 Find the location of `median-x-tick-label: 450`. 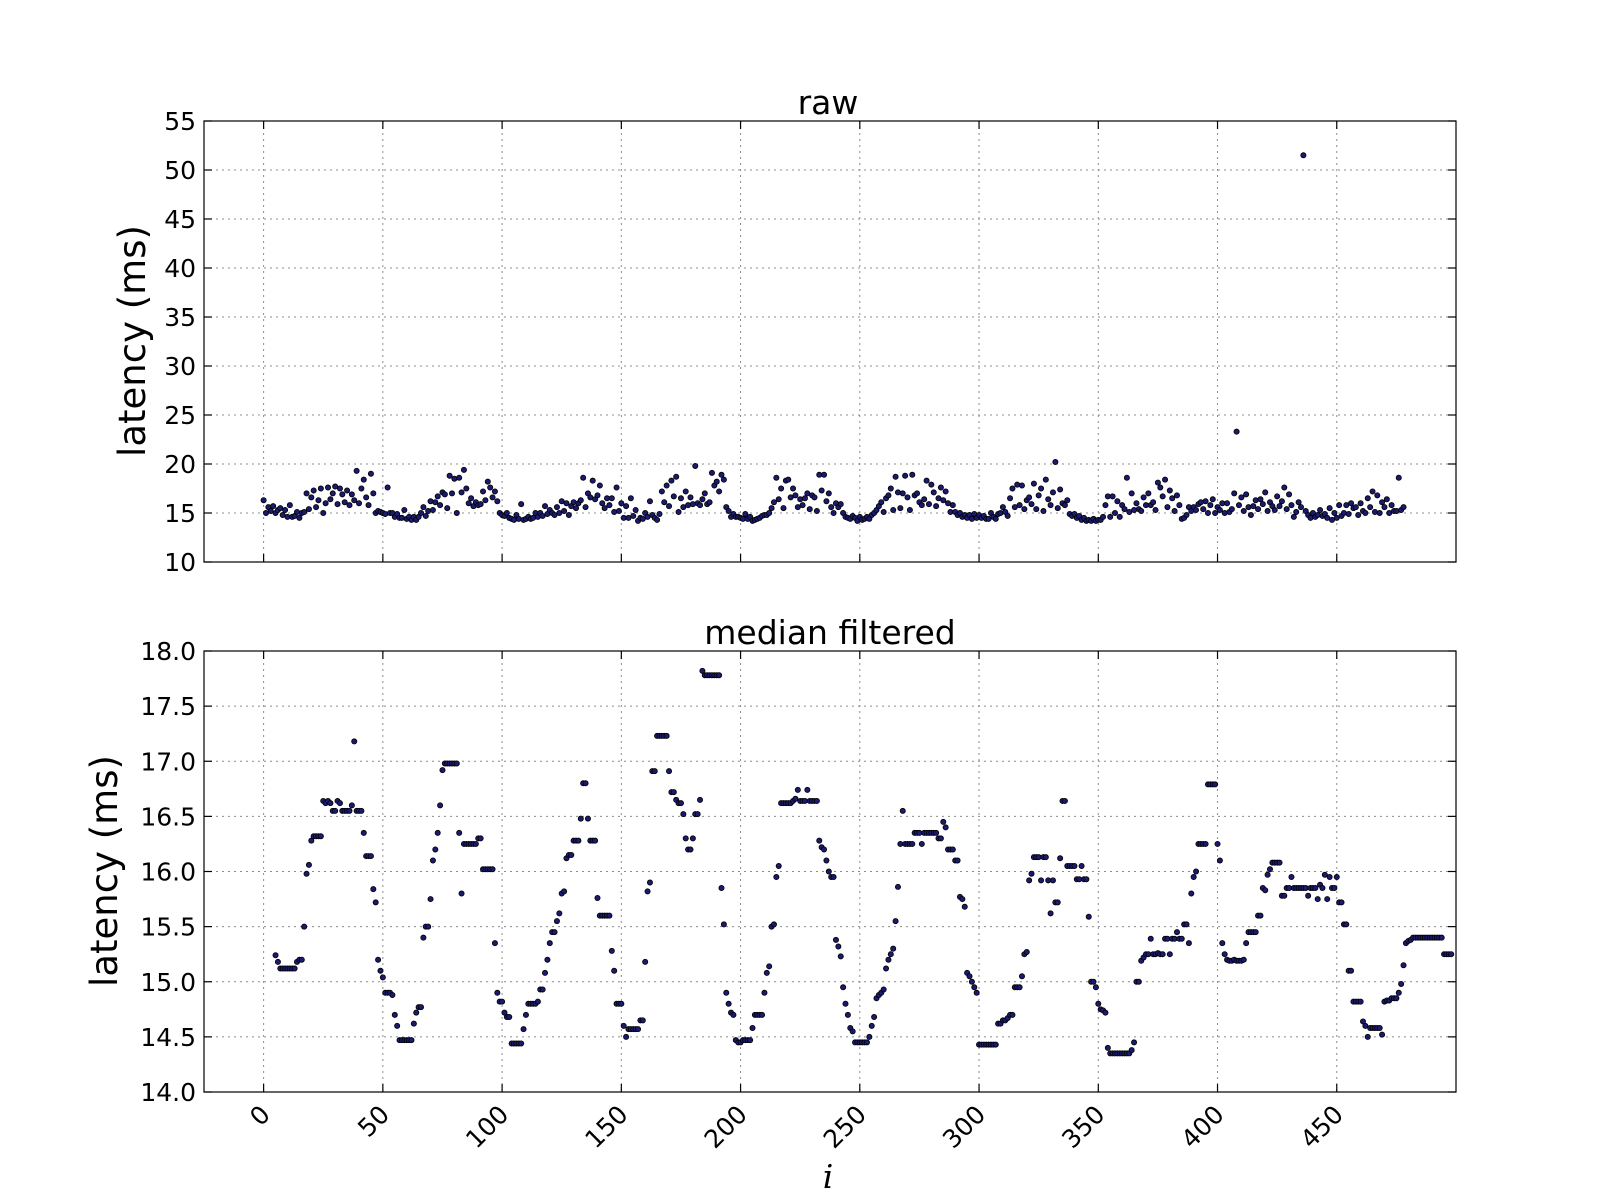

median-x-tick-label: 450 is located at coordinates (1322, 1127).